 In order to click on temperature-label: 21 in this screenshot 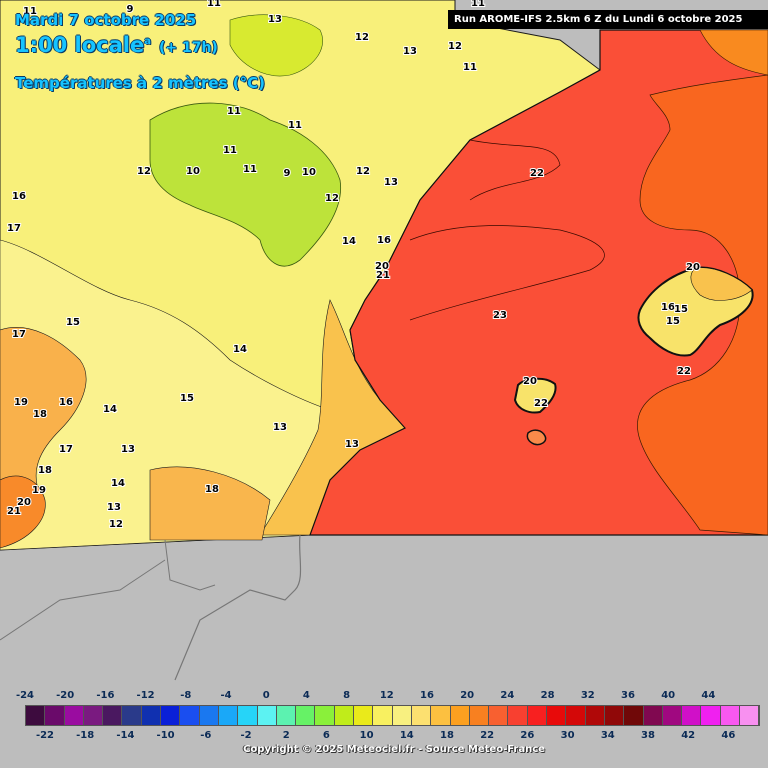, I will do `click(383, 275)`.